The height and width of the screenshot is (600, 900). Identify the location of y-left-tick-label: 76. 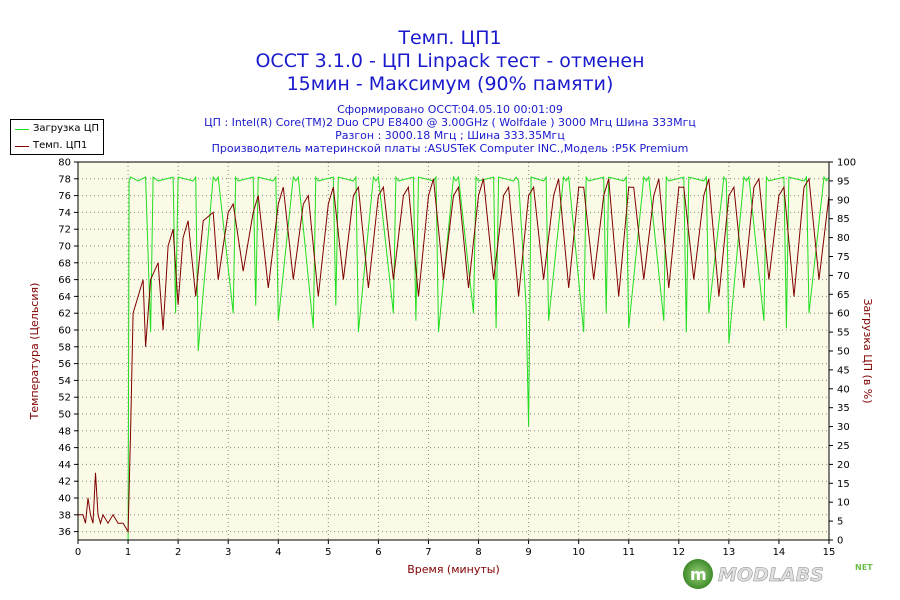
(64, 196).